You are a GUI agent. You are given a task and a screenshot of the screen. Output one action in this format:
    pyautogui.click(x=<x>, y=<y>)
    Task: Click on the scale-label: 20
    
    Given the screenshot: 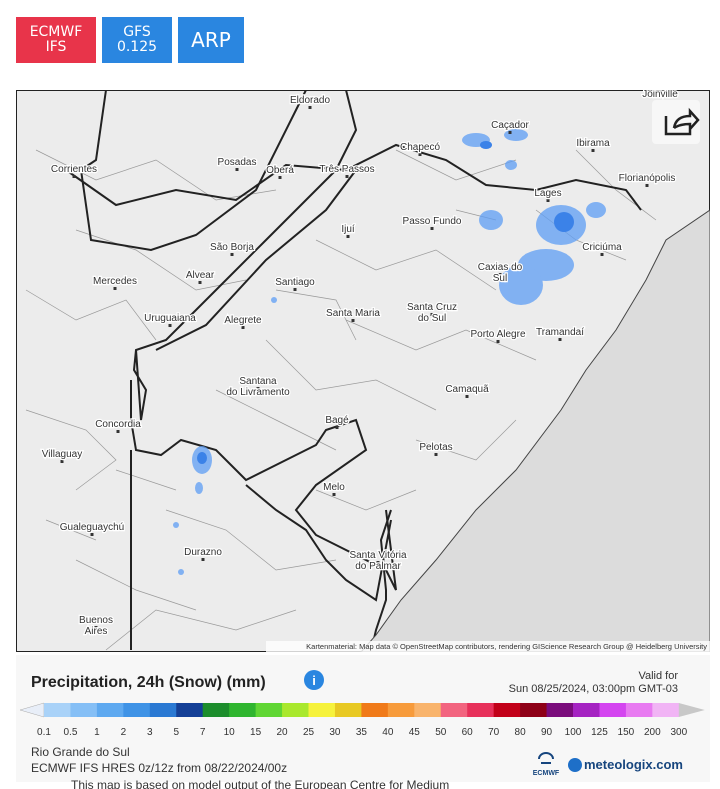 What is the action you would take?
    pyautogui.click(x=282, y=732)
    